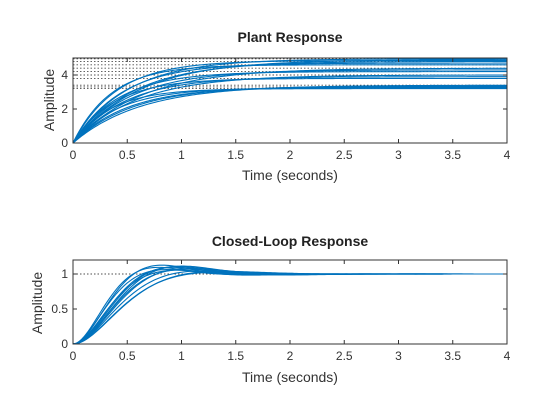 This screenshot has height=420, width=560. What do you see at coordinates (290, 356) in the screenshot?
I see `closed-loop-response-x-tick-label: 2` at bounding box center [290, 356].